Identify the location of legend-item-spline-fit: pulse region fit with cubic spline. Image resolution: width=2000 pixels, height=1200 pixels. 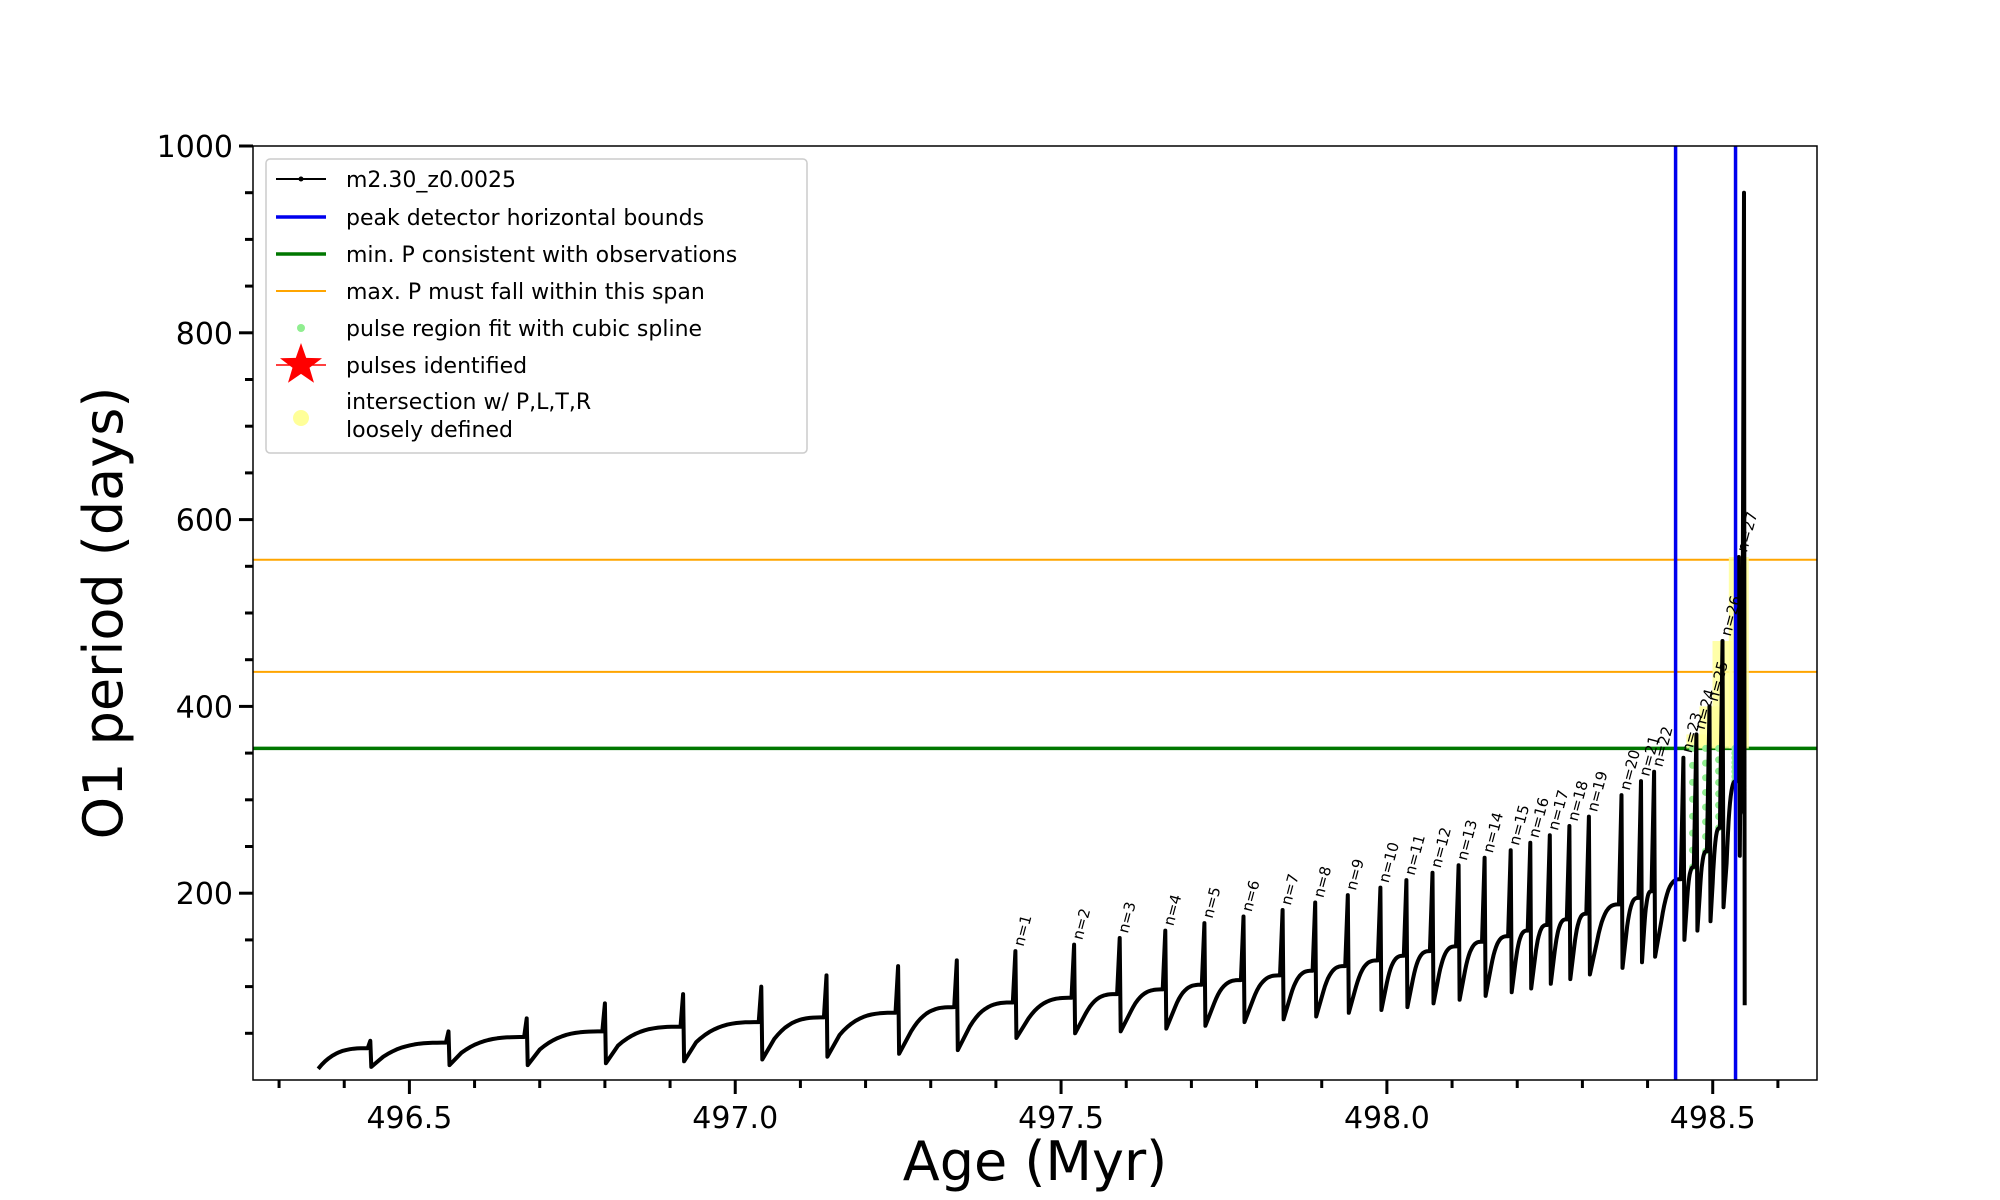
(499, 329).